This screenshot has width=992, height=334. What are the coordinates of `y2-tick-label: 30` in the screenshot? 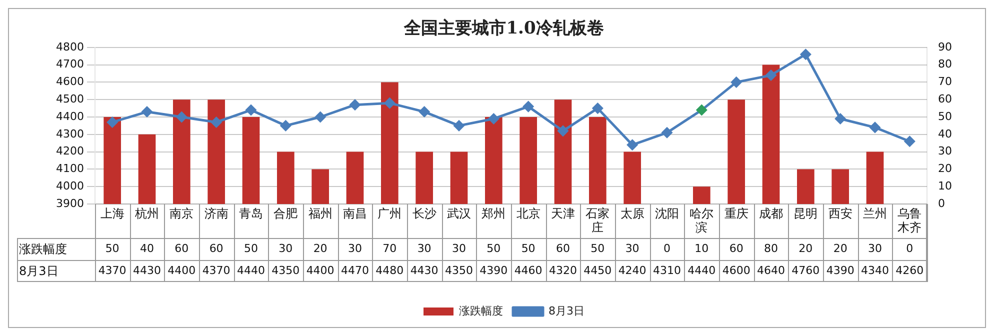 It's located at (945, 151).